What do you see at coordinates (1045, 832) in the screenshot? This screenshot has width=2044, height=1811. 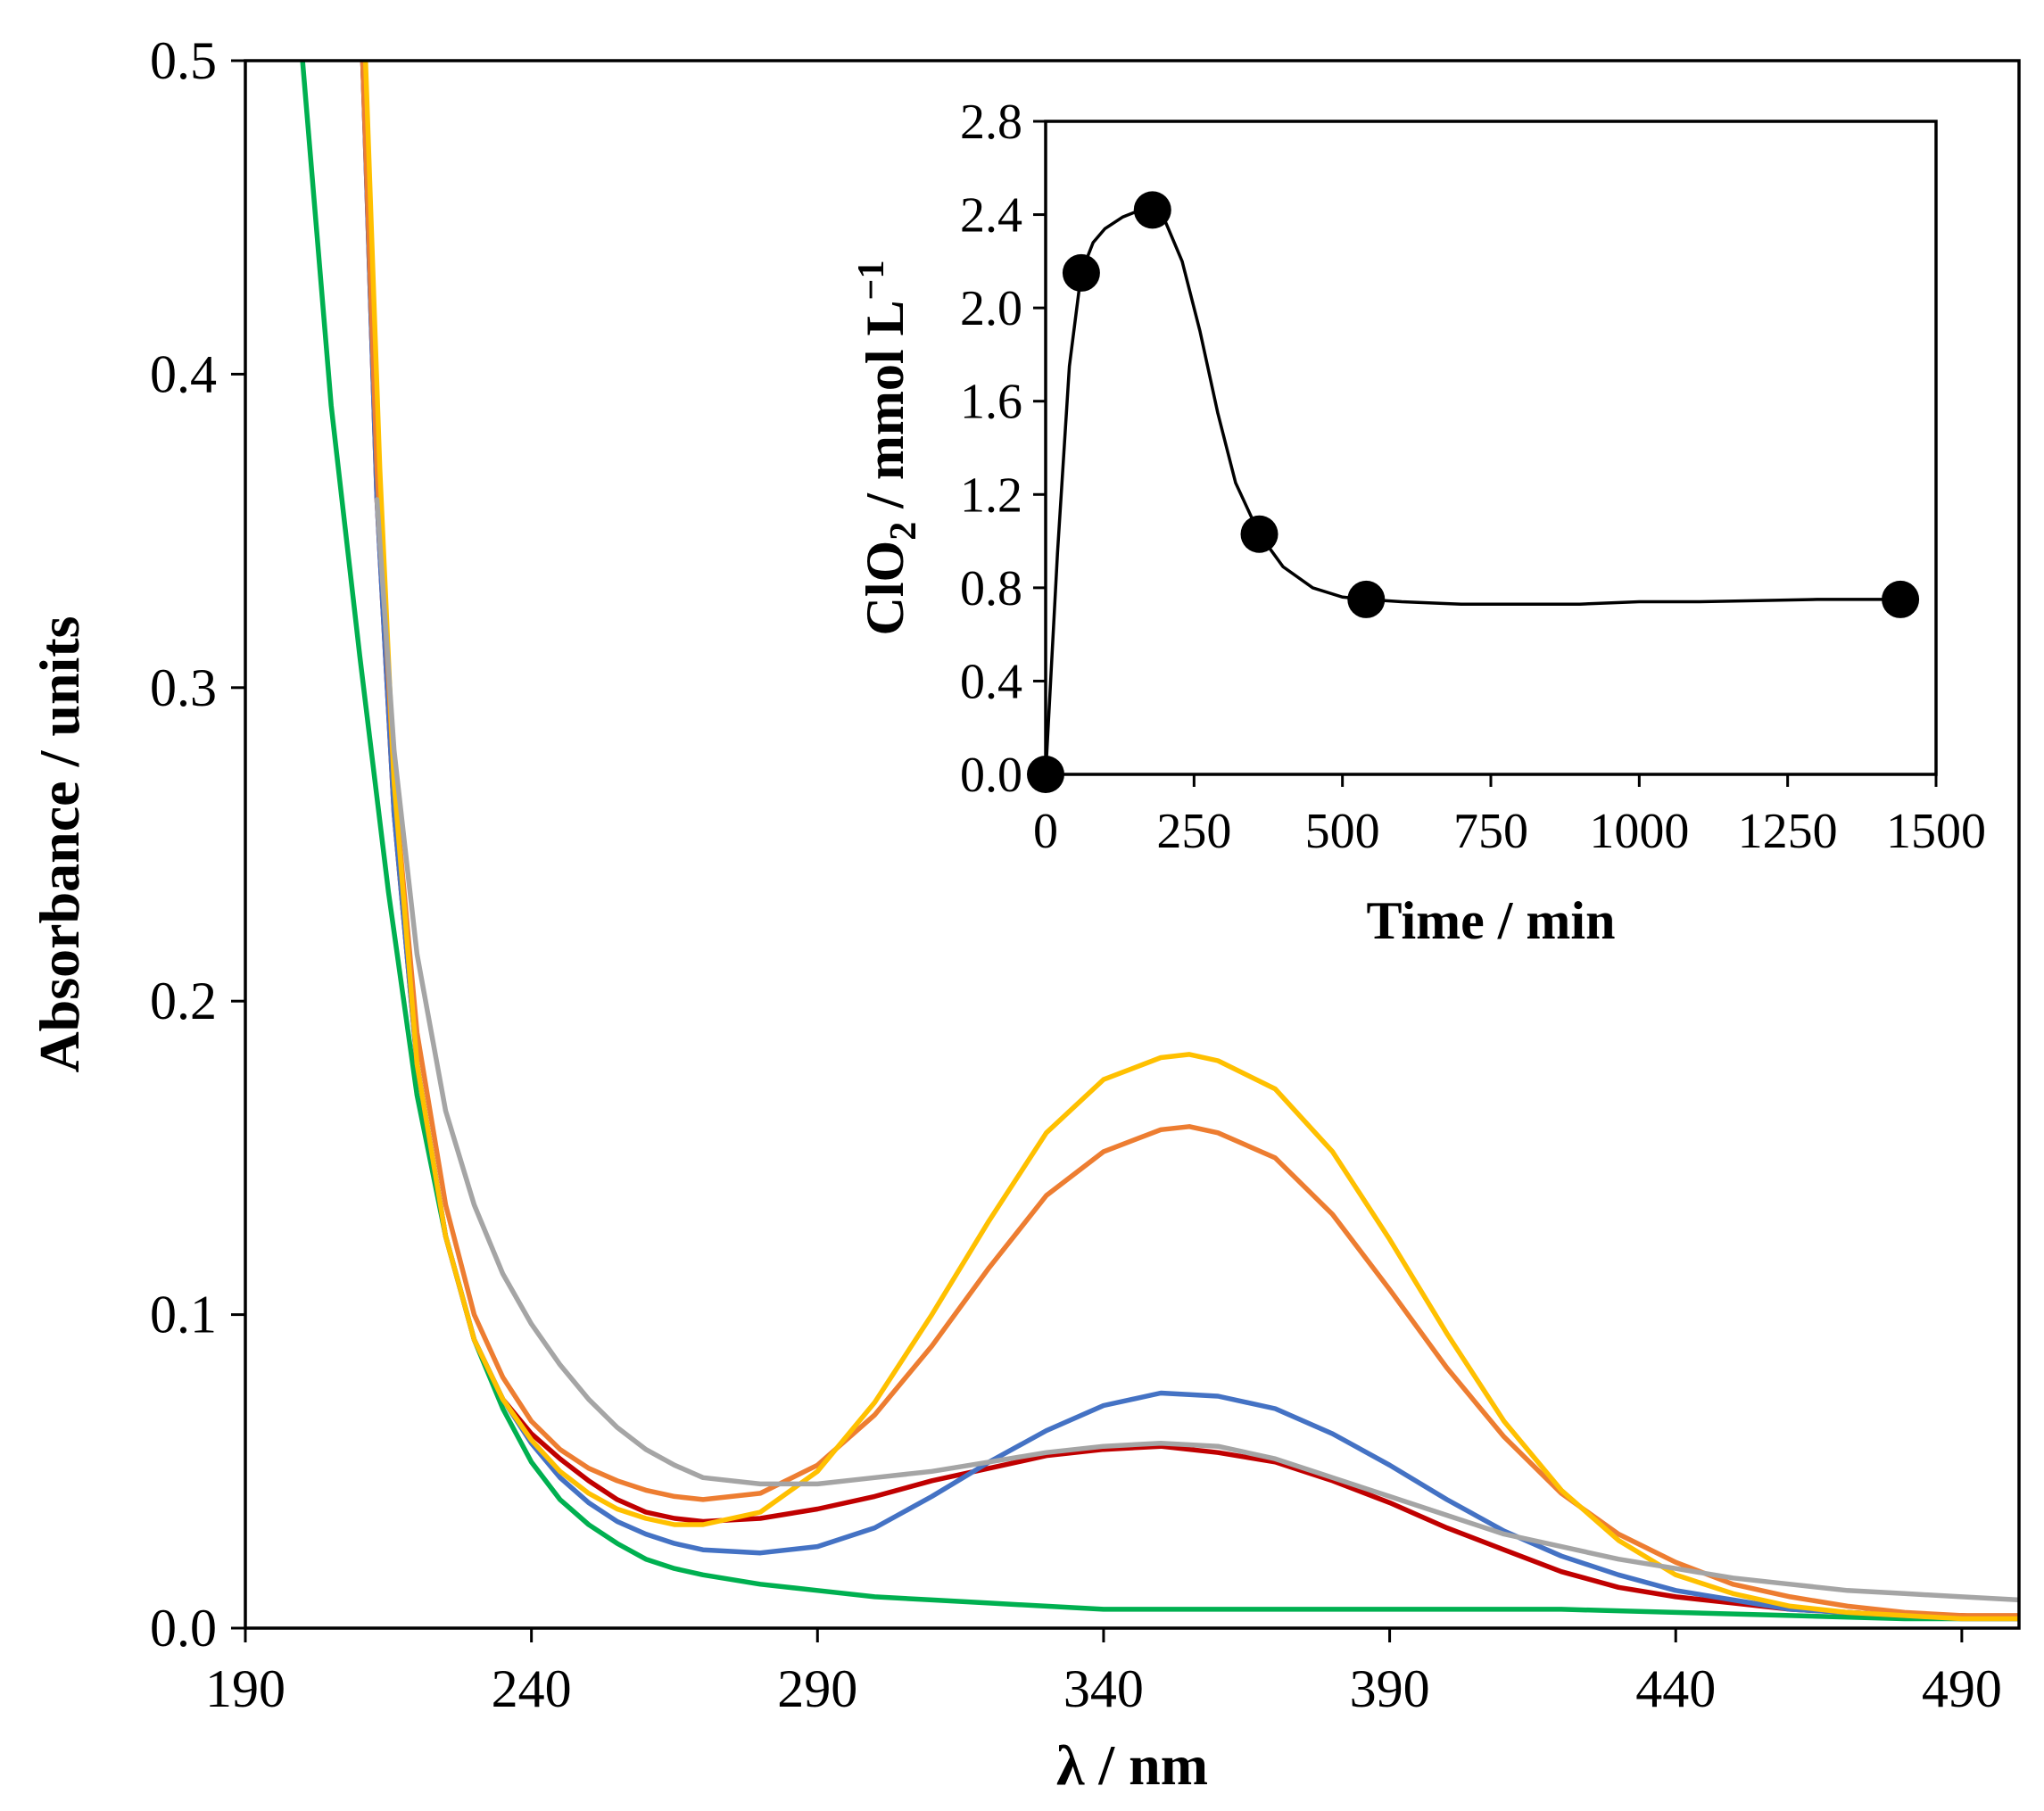 I see `inset-x-tick-label: 0` at bounding box center [1045, 832].